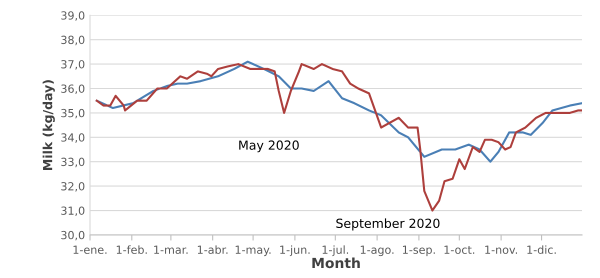  Describe the element at coordinates (171, 250) in the screenshot. I see `x-tick-label: 1-mar.` at that location.